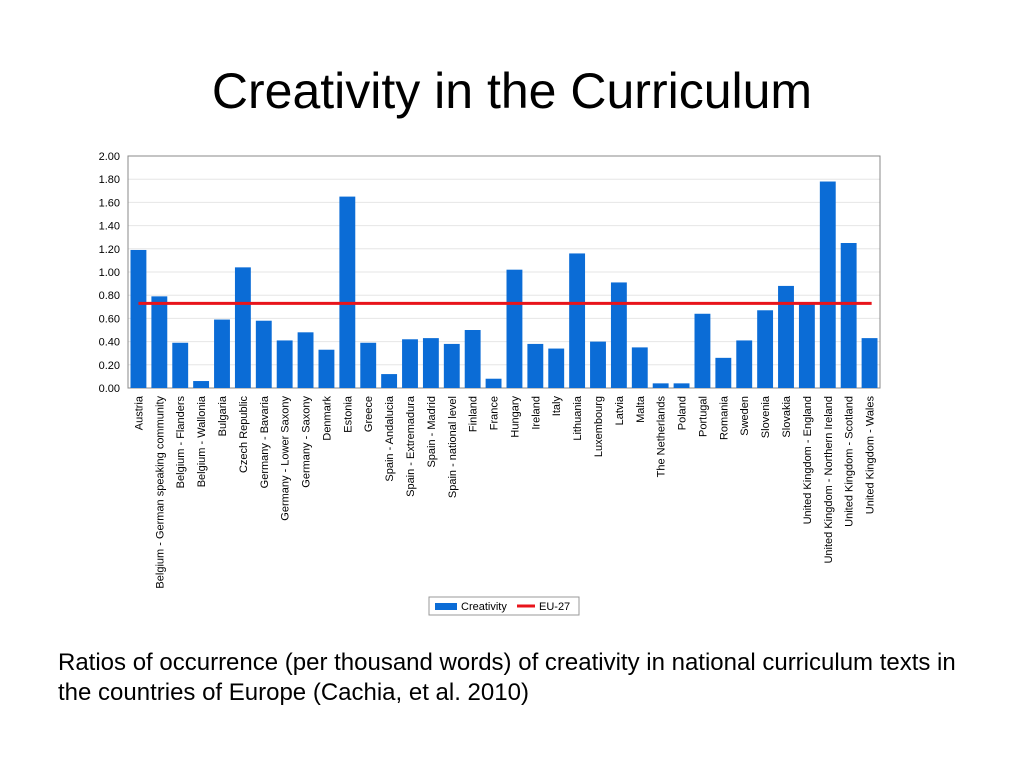 This screenshot has height=768, width=1024. What do you see at coordinates (446, 606) in the screenshot?
I see `legend-swatch-creativity` at bounding box center [446, 606].